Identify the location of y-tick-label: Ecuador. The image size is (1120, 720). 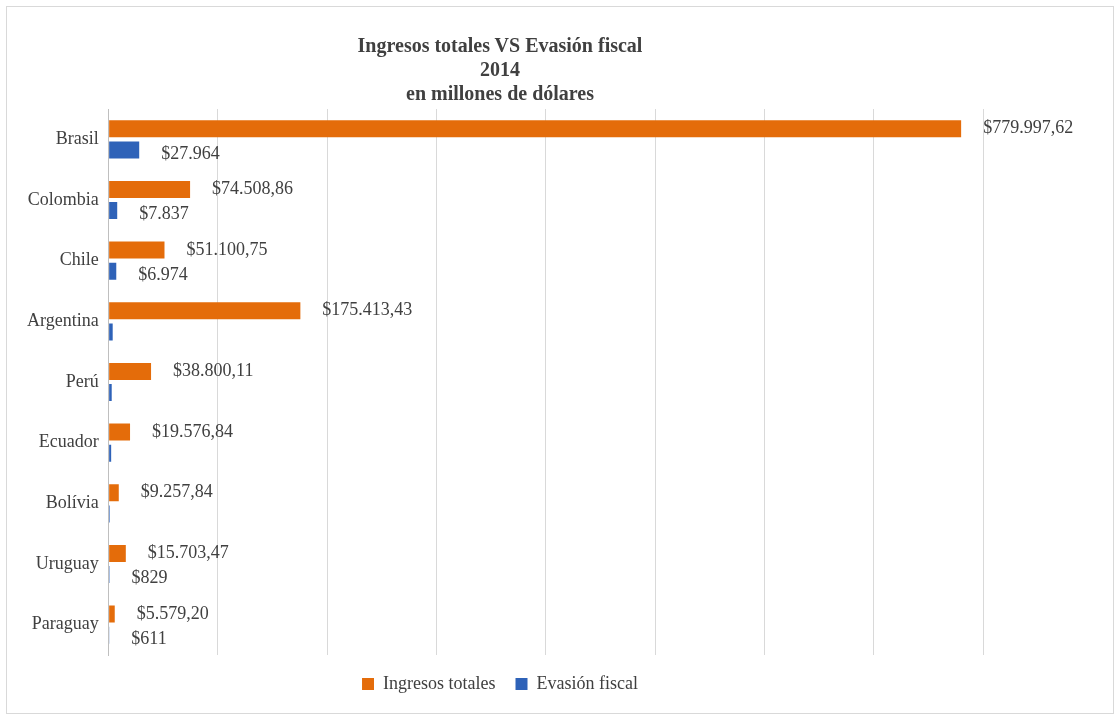
(68, 441).